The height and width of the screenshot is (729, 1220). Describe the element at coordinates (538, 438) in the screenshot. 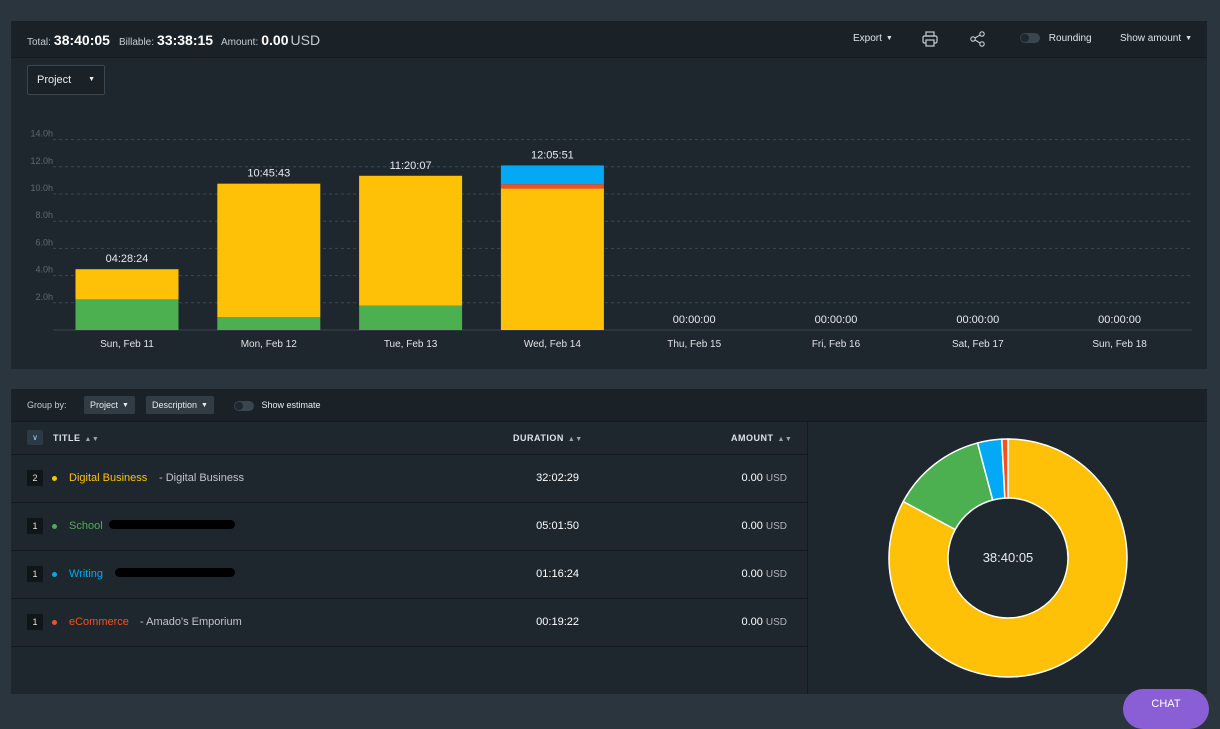

I see `duration-header-label: DURATION` at that location.